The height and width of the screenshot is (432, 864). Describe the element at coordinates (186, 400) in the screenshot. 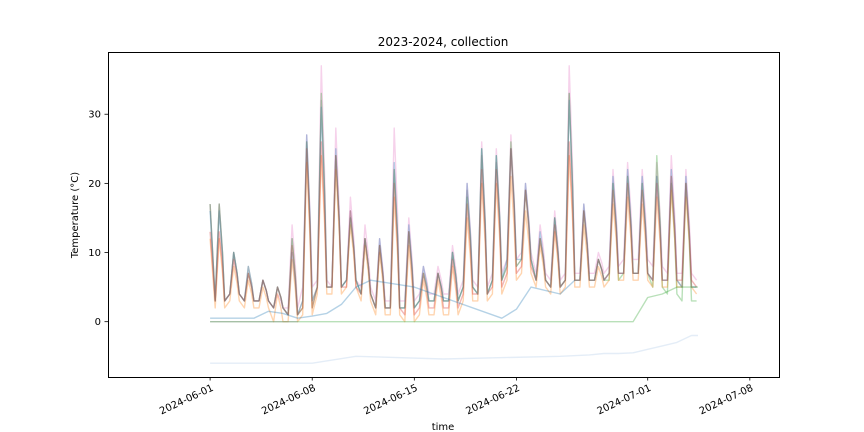

I see `x-tick-label: 2024-06-01` at that location.